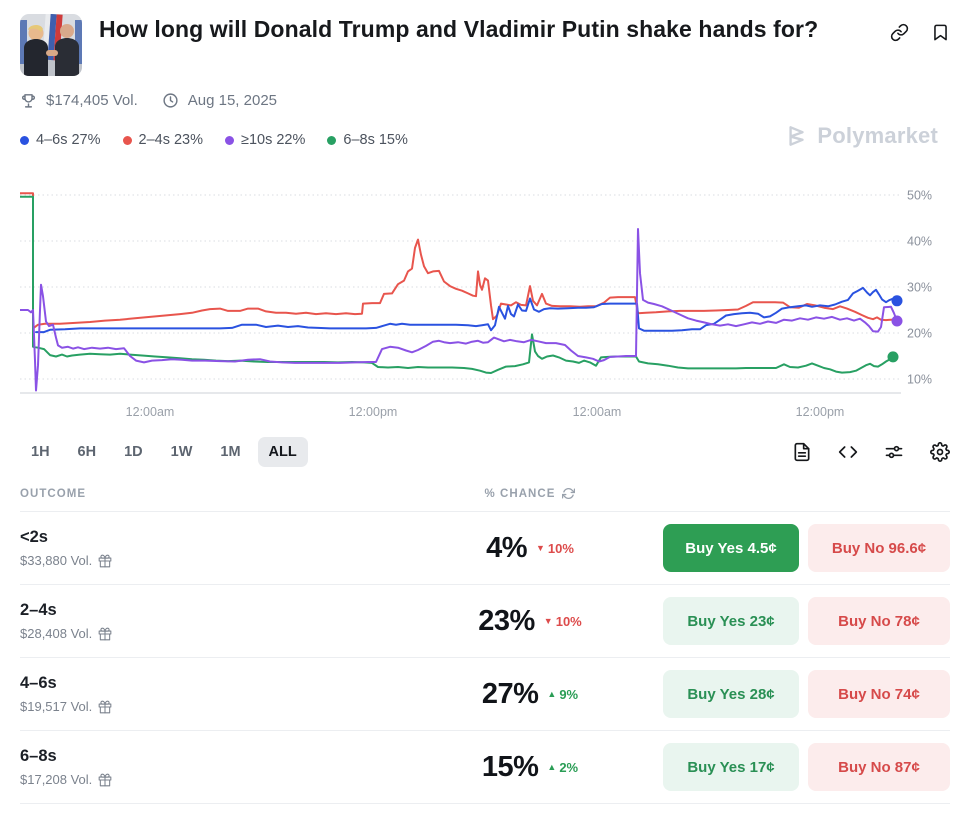 The height and width of the screenshot is (822, 970). I want to click on buy-no-button: Buy No 78¢, so click(879, 621).